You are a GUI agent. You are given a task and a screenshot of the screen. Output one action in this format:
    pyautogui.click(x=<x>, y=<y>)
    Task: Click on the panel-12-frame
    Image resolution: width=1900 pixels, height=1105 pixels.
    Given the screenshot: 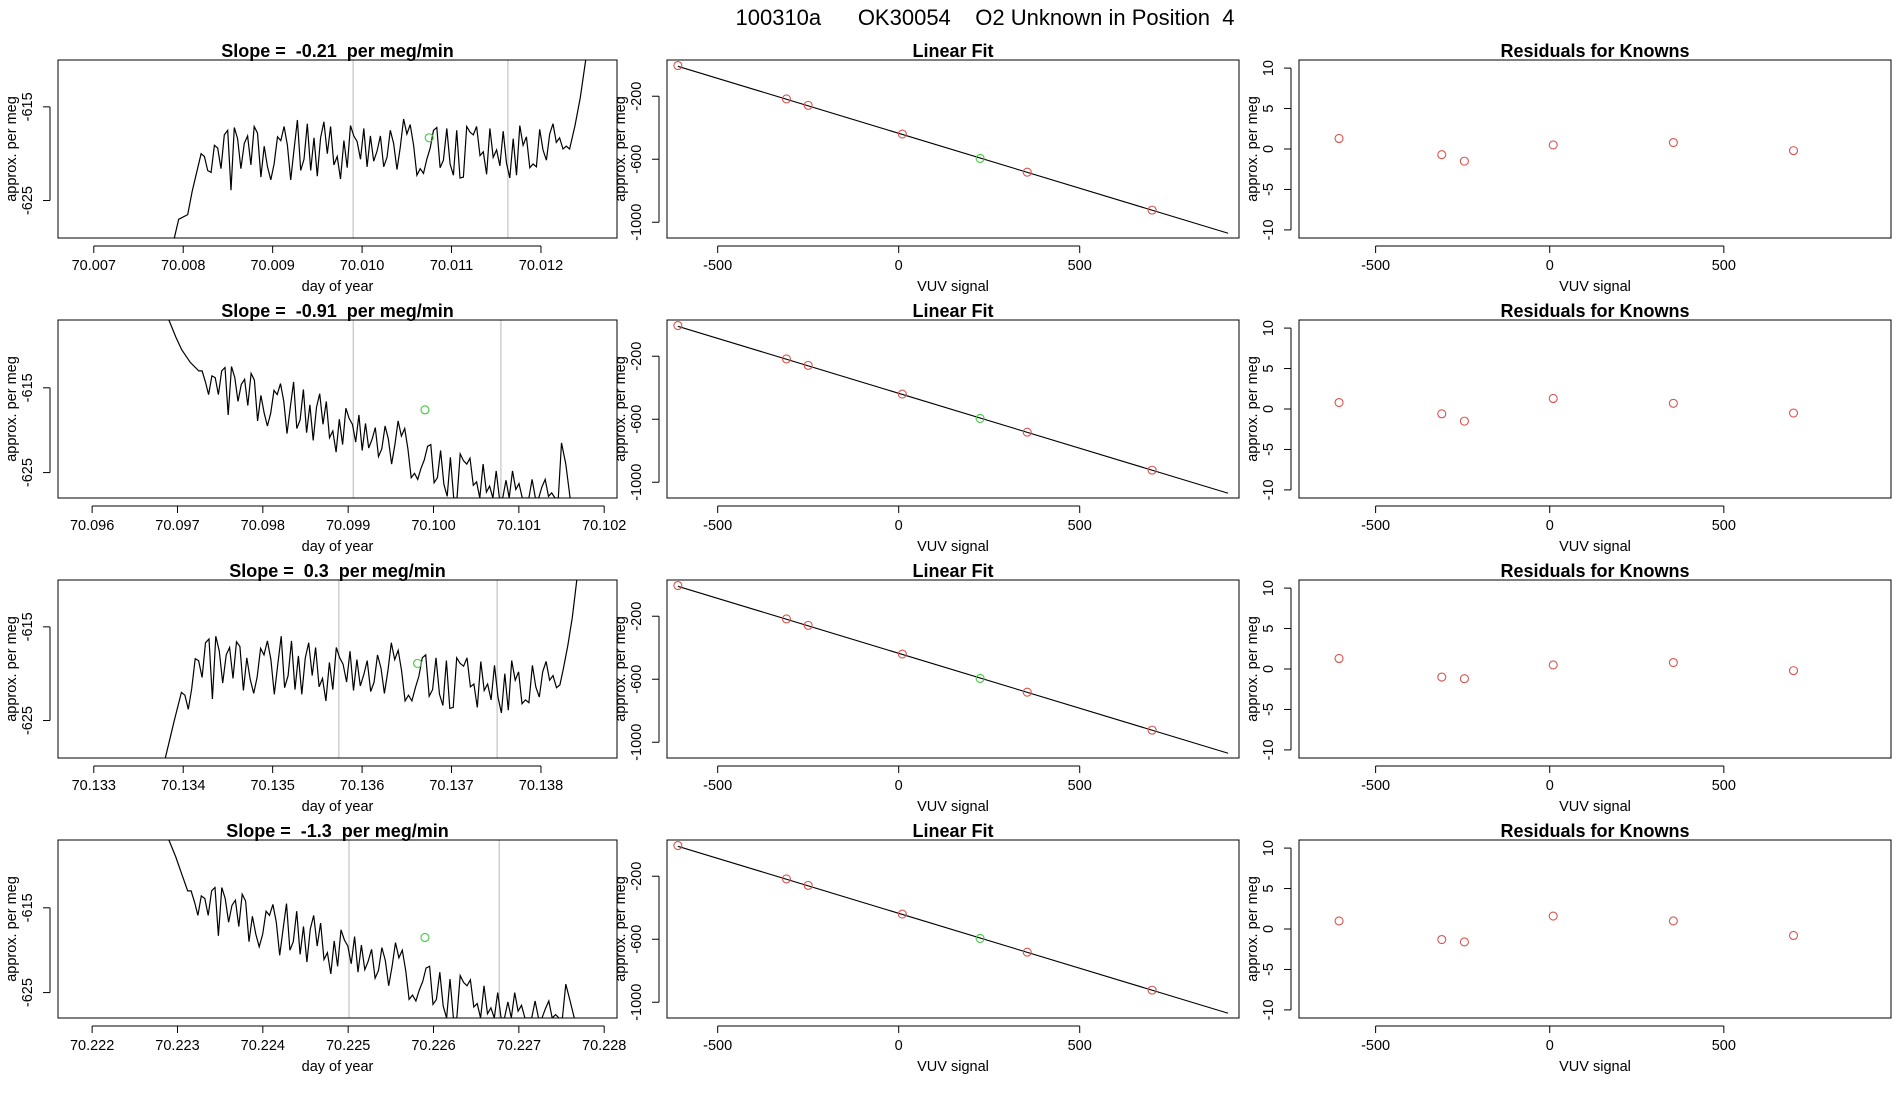 What is the action you would take?
    pyautogui.click(x=1595, y=929)
    